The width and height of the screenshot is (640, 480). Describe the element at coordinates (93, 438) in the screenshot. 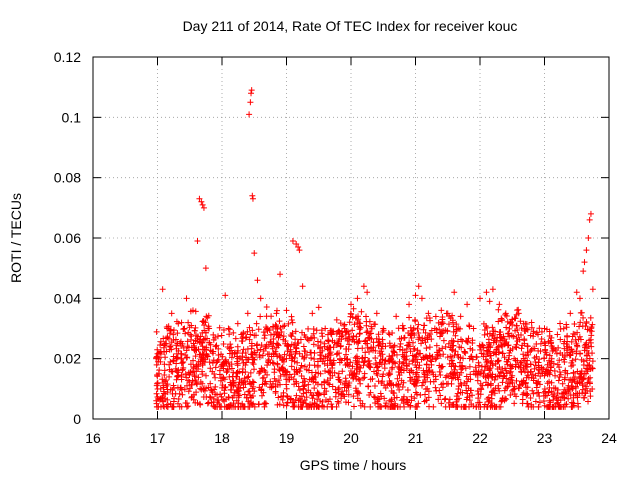

I see `x-tick-label: 16` at that location.